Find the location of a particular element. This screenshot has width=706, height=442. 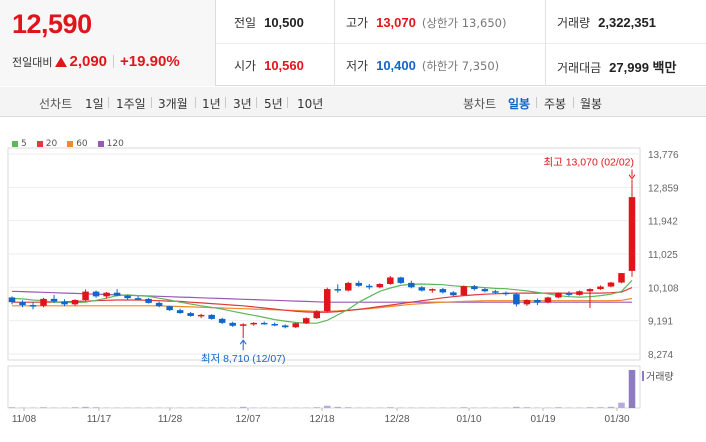

lower-limit: (하한가 7,350) is located at coordinates (460, 66).